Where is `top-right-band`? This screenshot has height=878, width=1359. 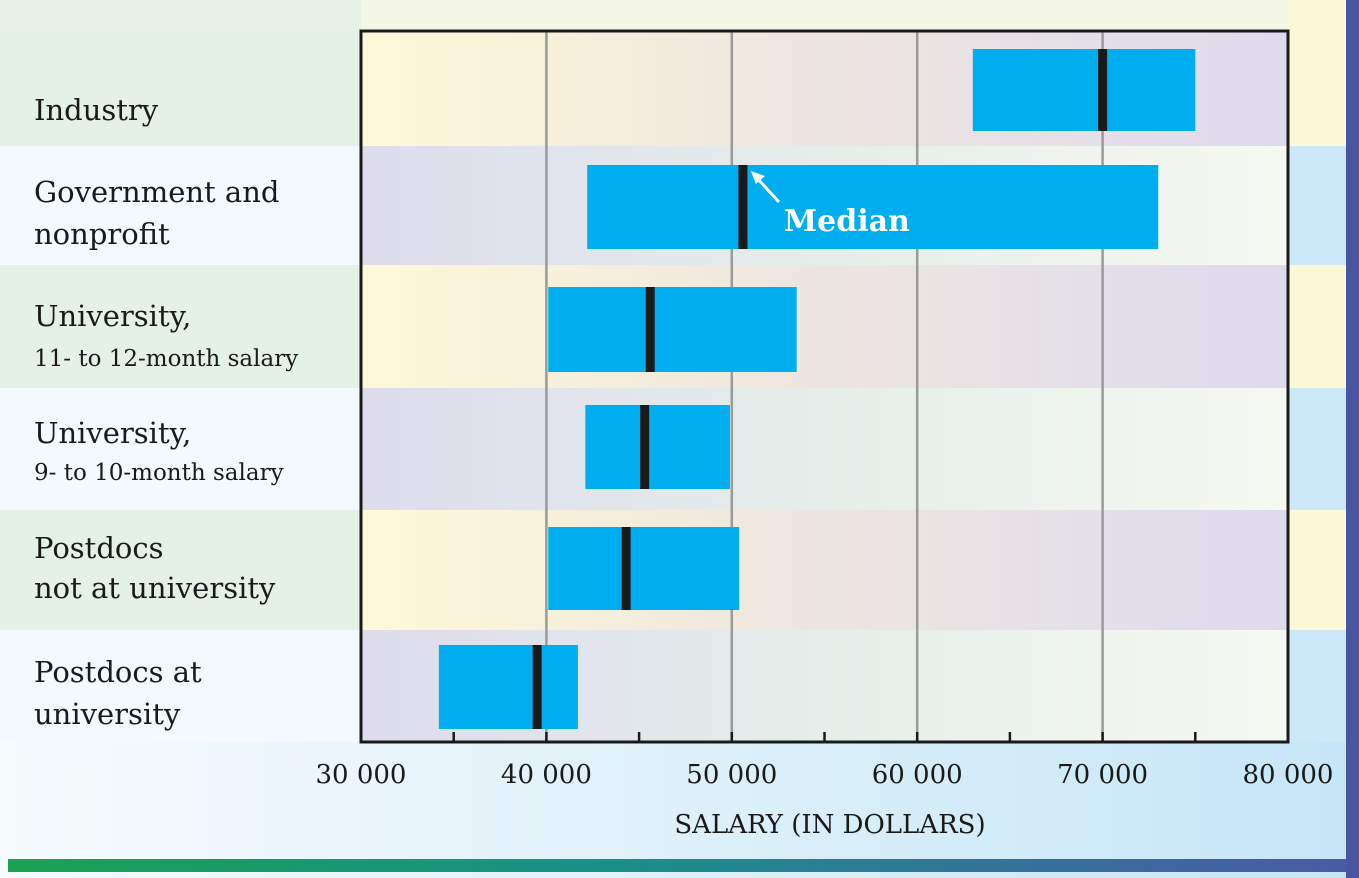
top-right-band is located at coordinates (1317, 15).